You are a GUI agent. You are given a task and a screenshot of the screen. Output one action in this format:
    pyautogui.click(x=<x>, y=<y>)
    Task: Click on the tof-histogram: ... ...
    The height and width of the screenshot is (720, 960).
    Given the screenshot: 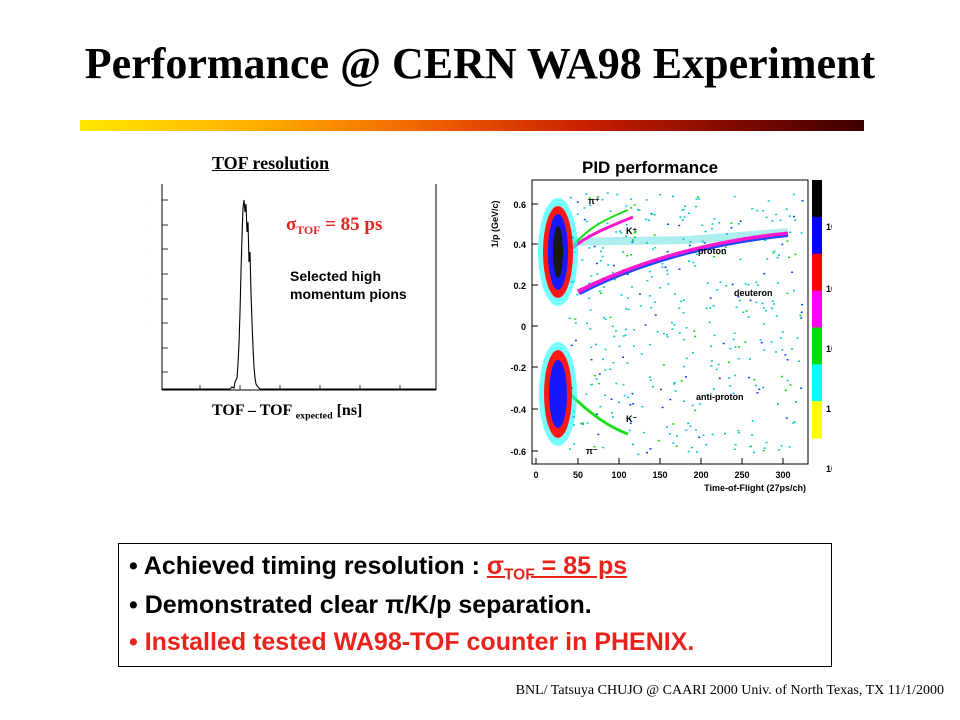 What is the action you would take?
    pyautogui.click(x=291, y=287)
    